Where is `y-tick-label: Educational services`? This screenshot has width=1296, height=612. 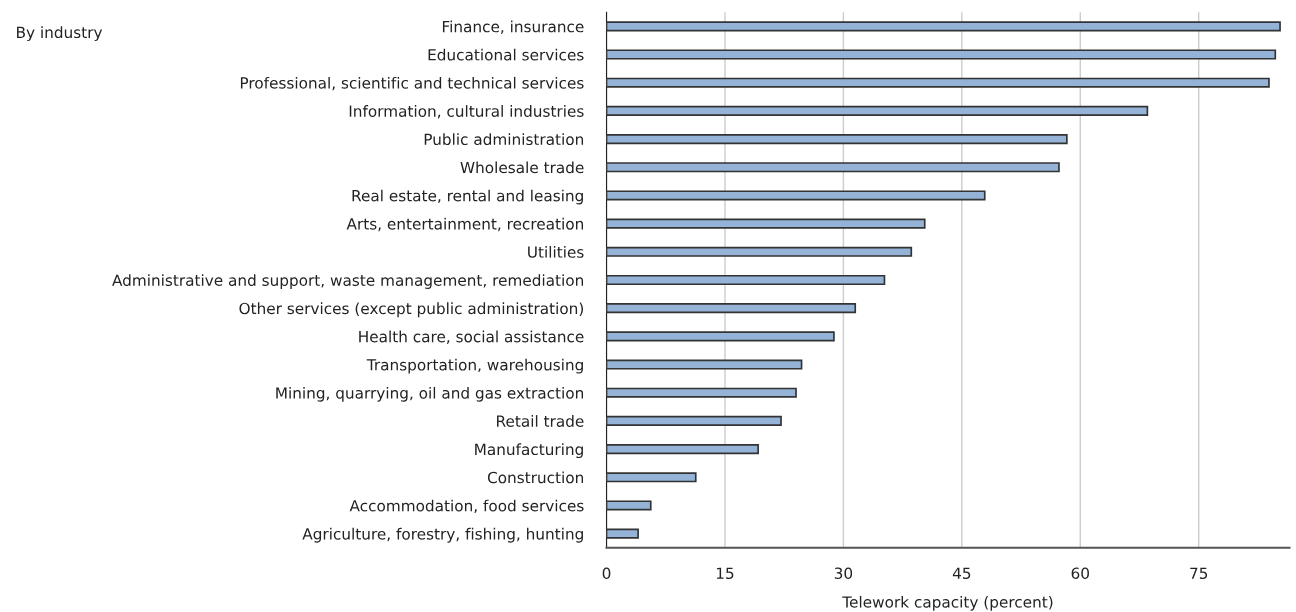
y-tick-label: Educational services is located at coordinates (506, 54).